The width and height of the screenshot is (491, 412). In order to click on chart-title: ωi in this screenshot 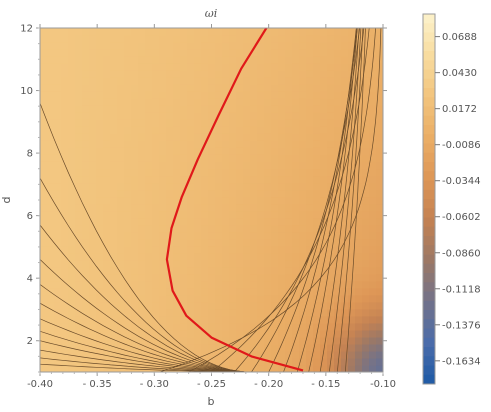, I will do `click(211, 13)`.